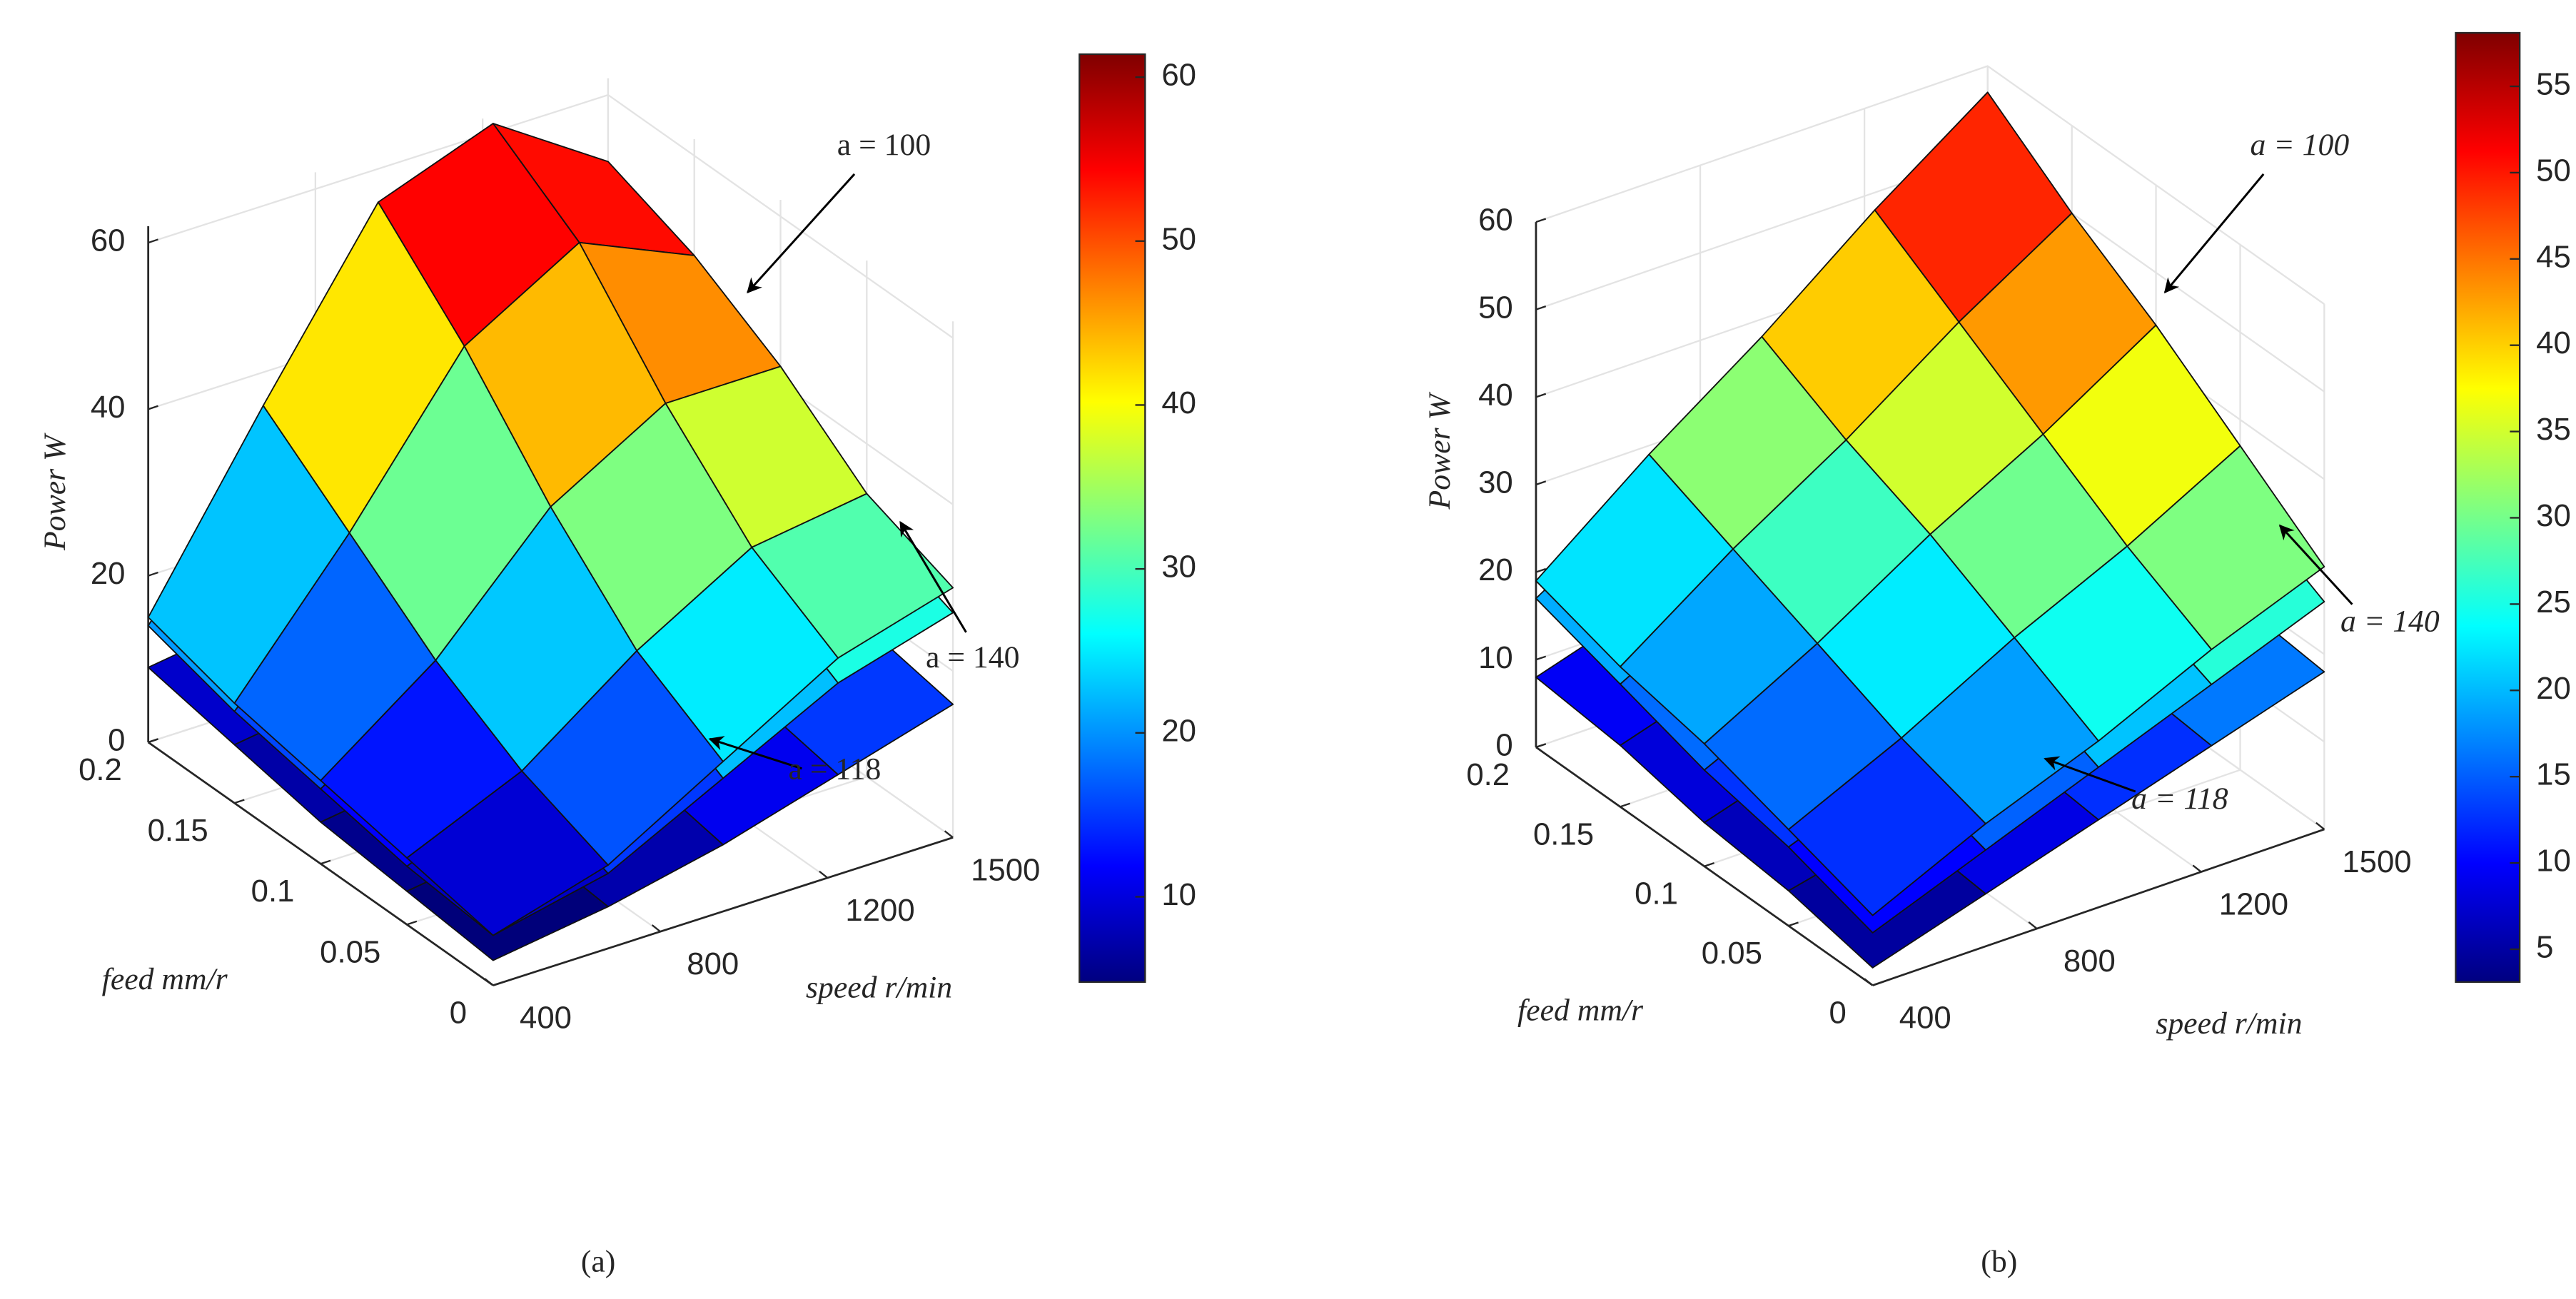 The width and height of the screenshot is (2576, 1299). Describe the element at coordinates (2553, 256) in the screenshot. I see `colorbar-tick-label: 45` at that location.